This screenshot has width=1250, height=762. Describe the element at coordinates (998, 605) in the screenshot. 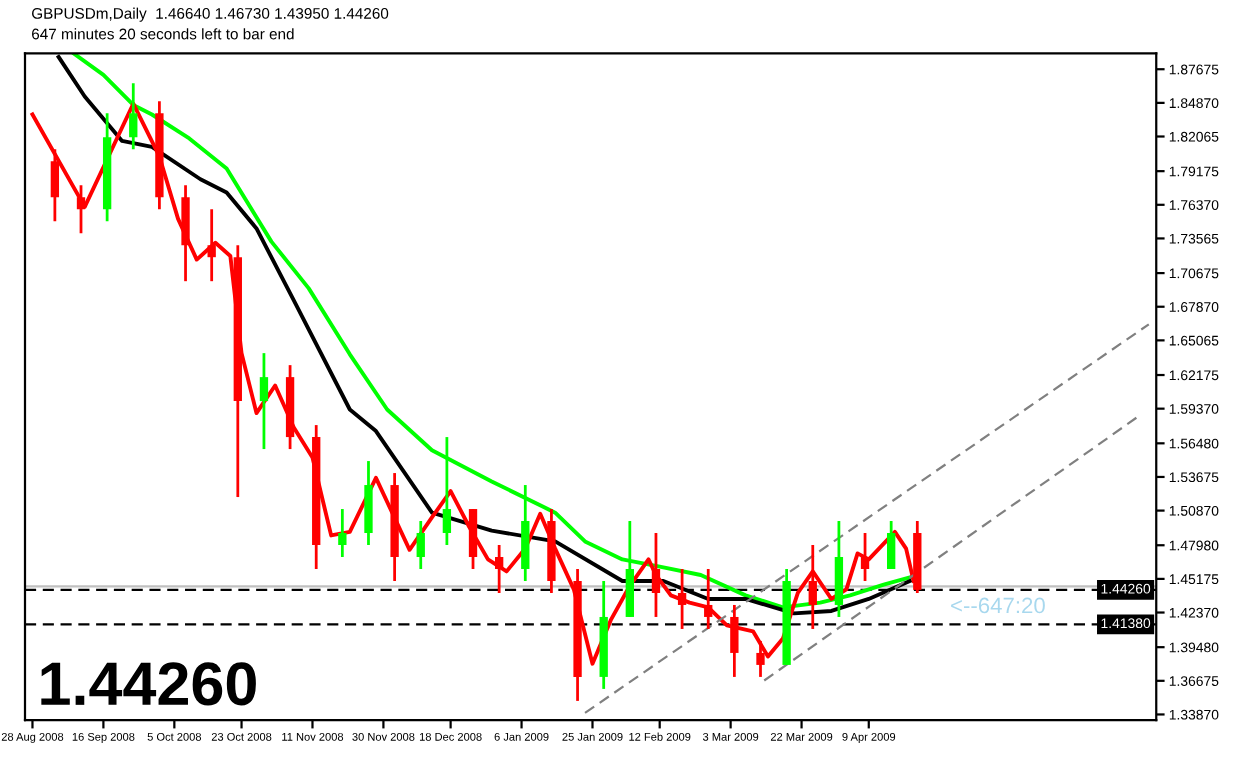

I see `annotation: <--647:20` at that location.